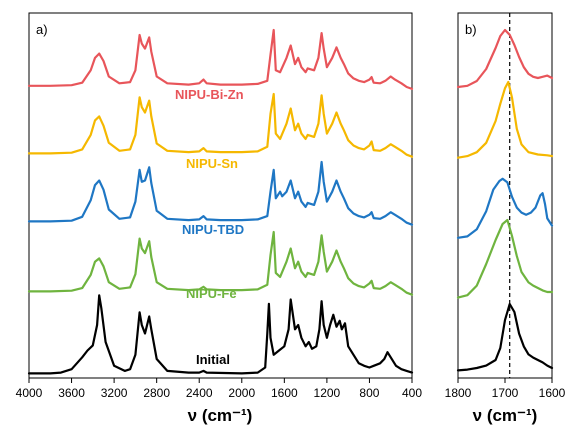 The image size is (566, 435). I want to click on panel-a-trace-nipu-fe, so click(220, 263).